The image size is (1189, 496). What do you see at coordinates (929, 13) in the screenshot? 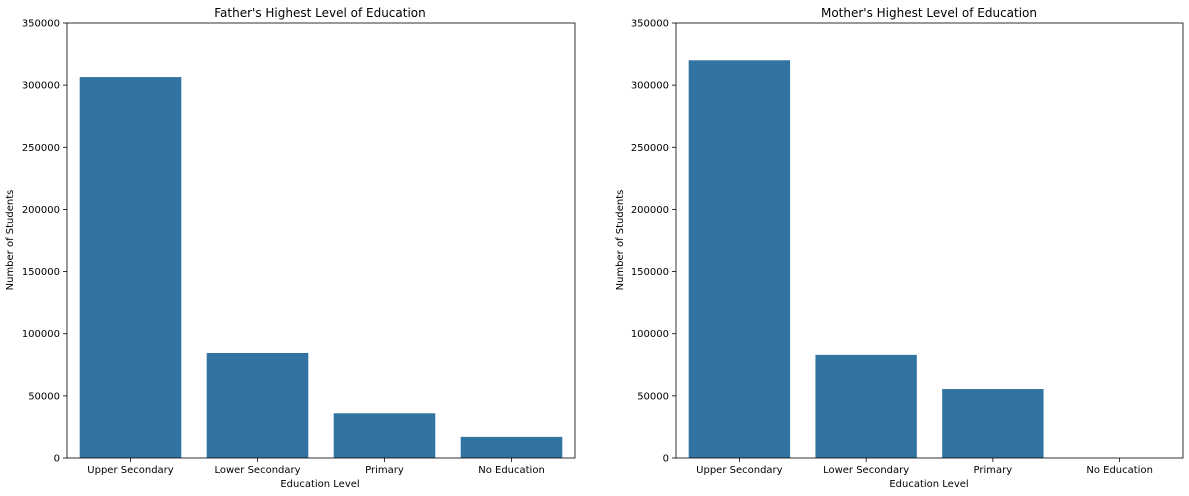
I see `chart-title: Mother's Highest Level of Education` at bounding box center [929, 13].